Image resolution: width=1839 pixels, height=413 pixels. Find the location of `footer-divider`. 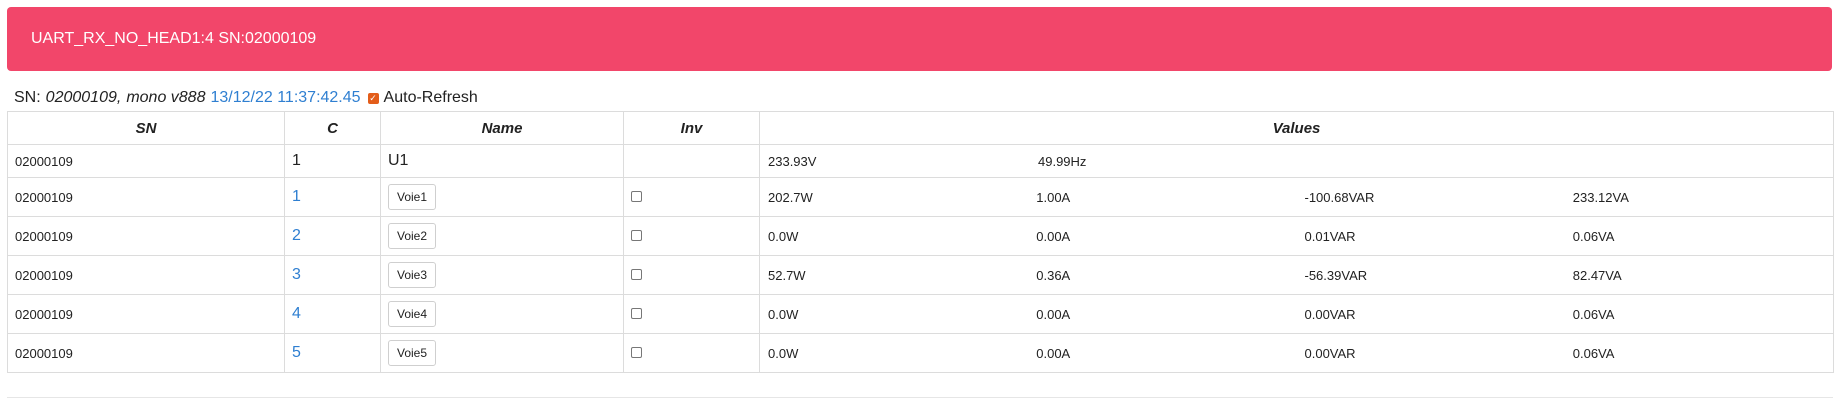

footer-divider is located at coordinates (920, 397).